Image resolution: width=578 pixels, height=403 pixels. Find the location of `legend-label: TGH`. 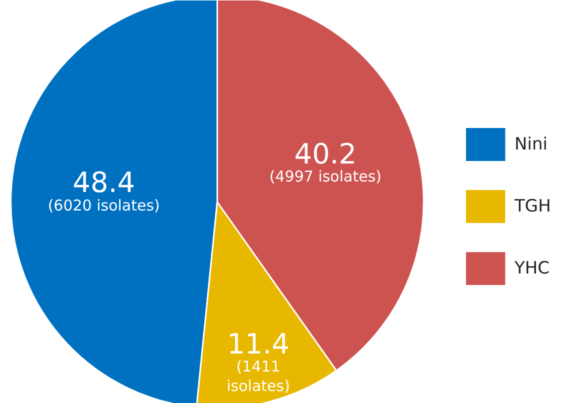

legend-label: TGH is located at coordinates (532, 206).